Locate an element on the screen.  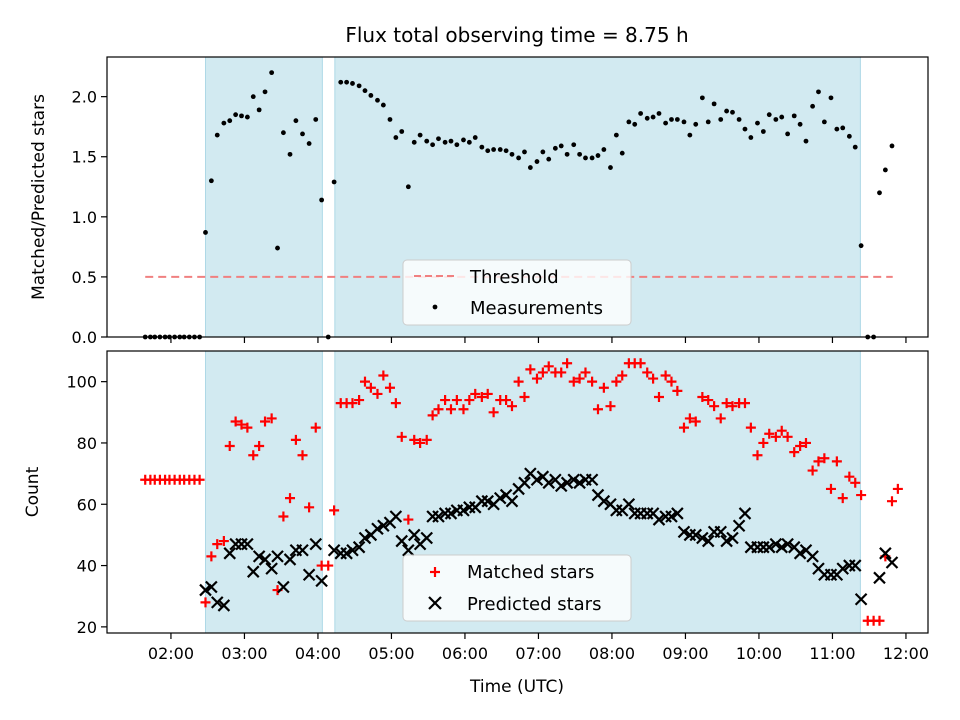
x-tick-label: 04:00 is located at coordinates (318, 653).